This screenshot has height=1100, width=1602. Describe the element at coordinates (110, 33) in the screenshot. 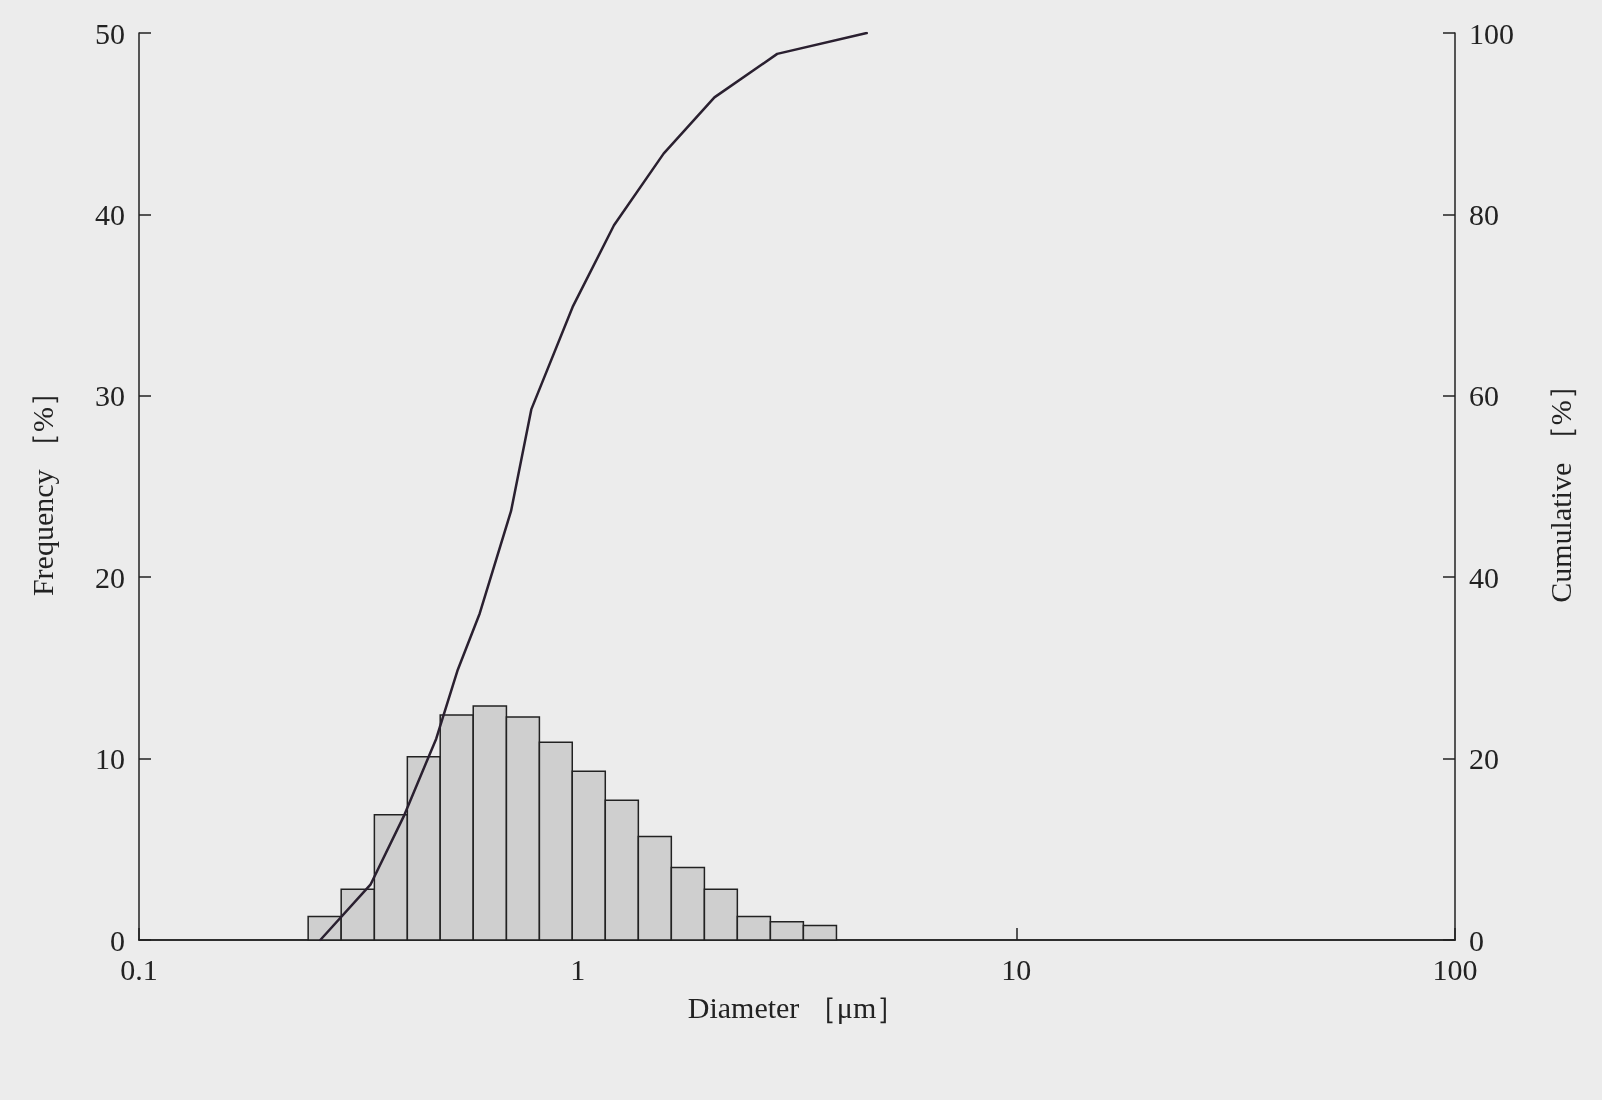

I see `y-tick-label: 50` at that location.